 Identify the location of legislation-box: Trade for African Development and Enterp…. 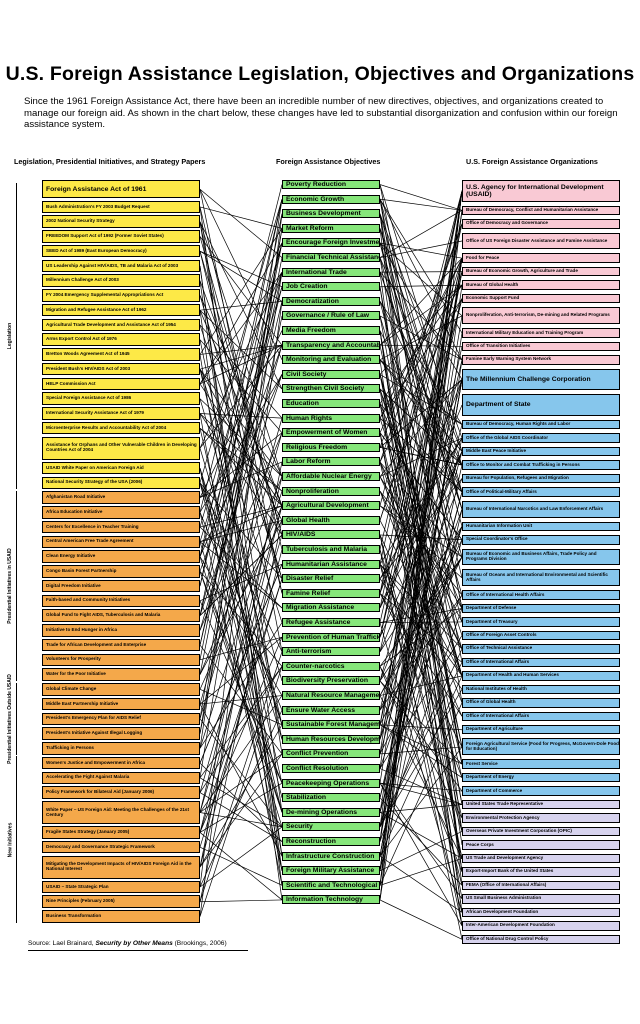
(121, 645).